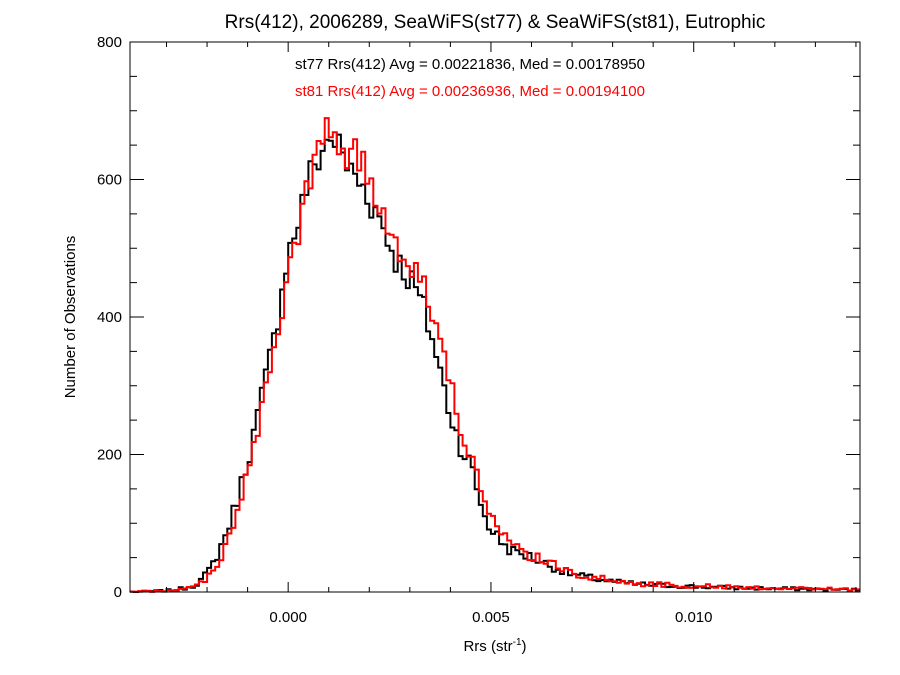 This screenshot has width=900, height=675. Describe the element at coordinates (109, 42) in the screenshot. I see `y-tick-label: 800` at that location.